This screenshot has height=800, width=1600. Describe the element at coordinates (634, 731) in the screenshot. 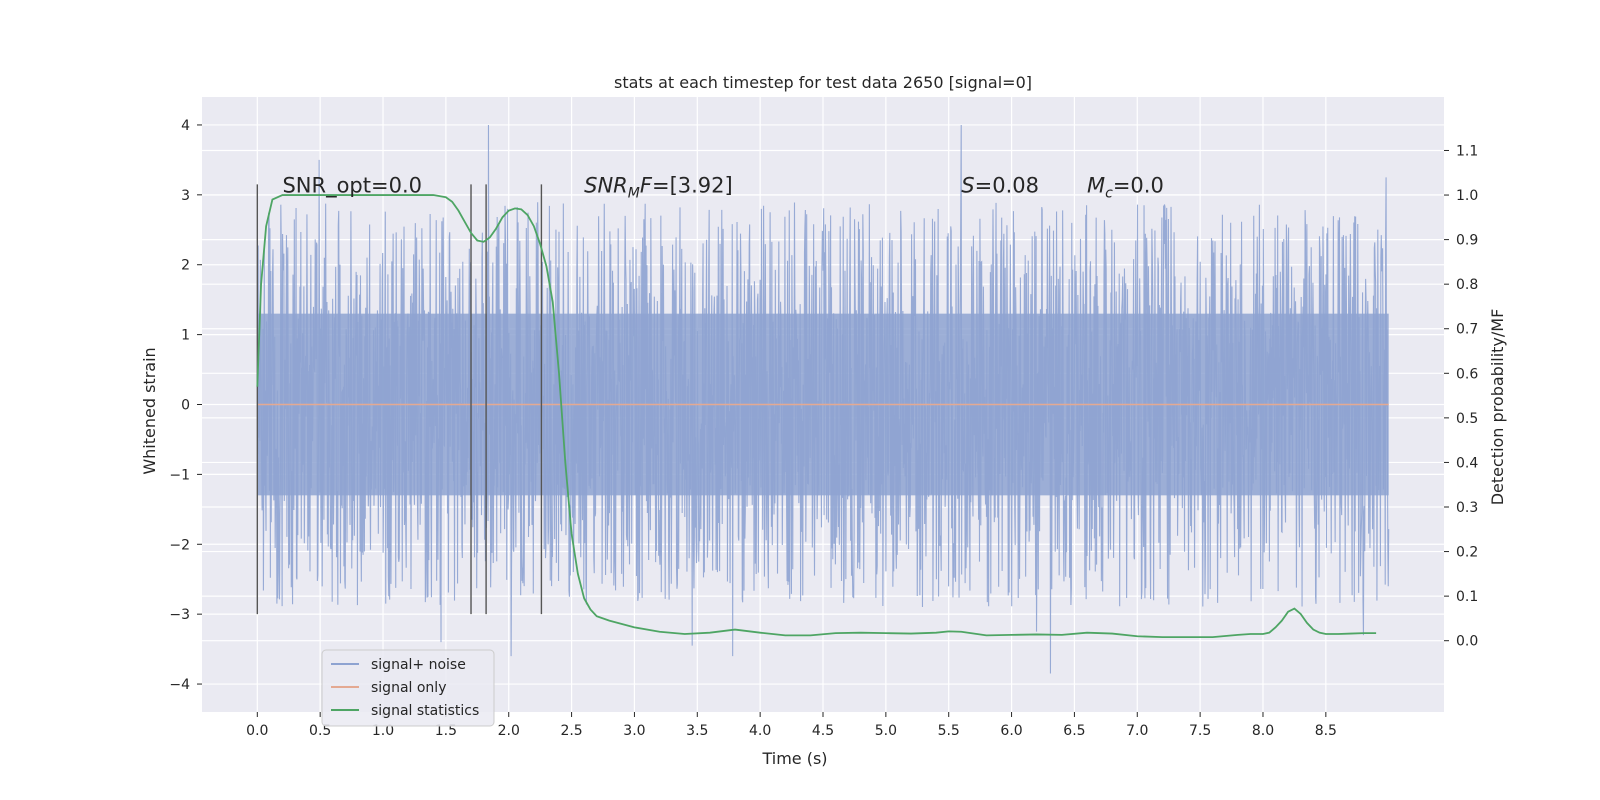

I see `x-tick-label: 3.0` at that location.